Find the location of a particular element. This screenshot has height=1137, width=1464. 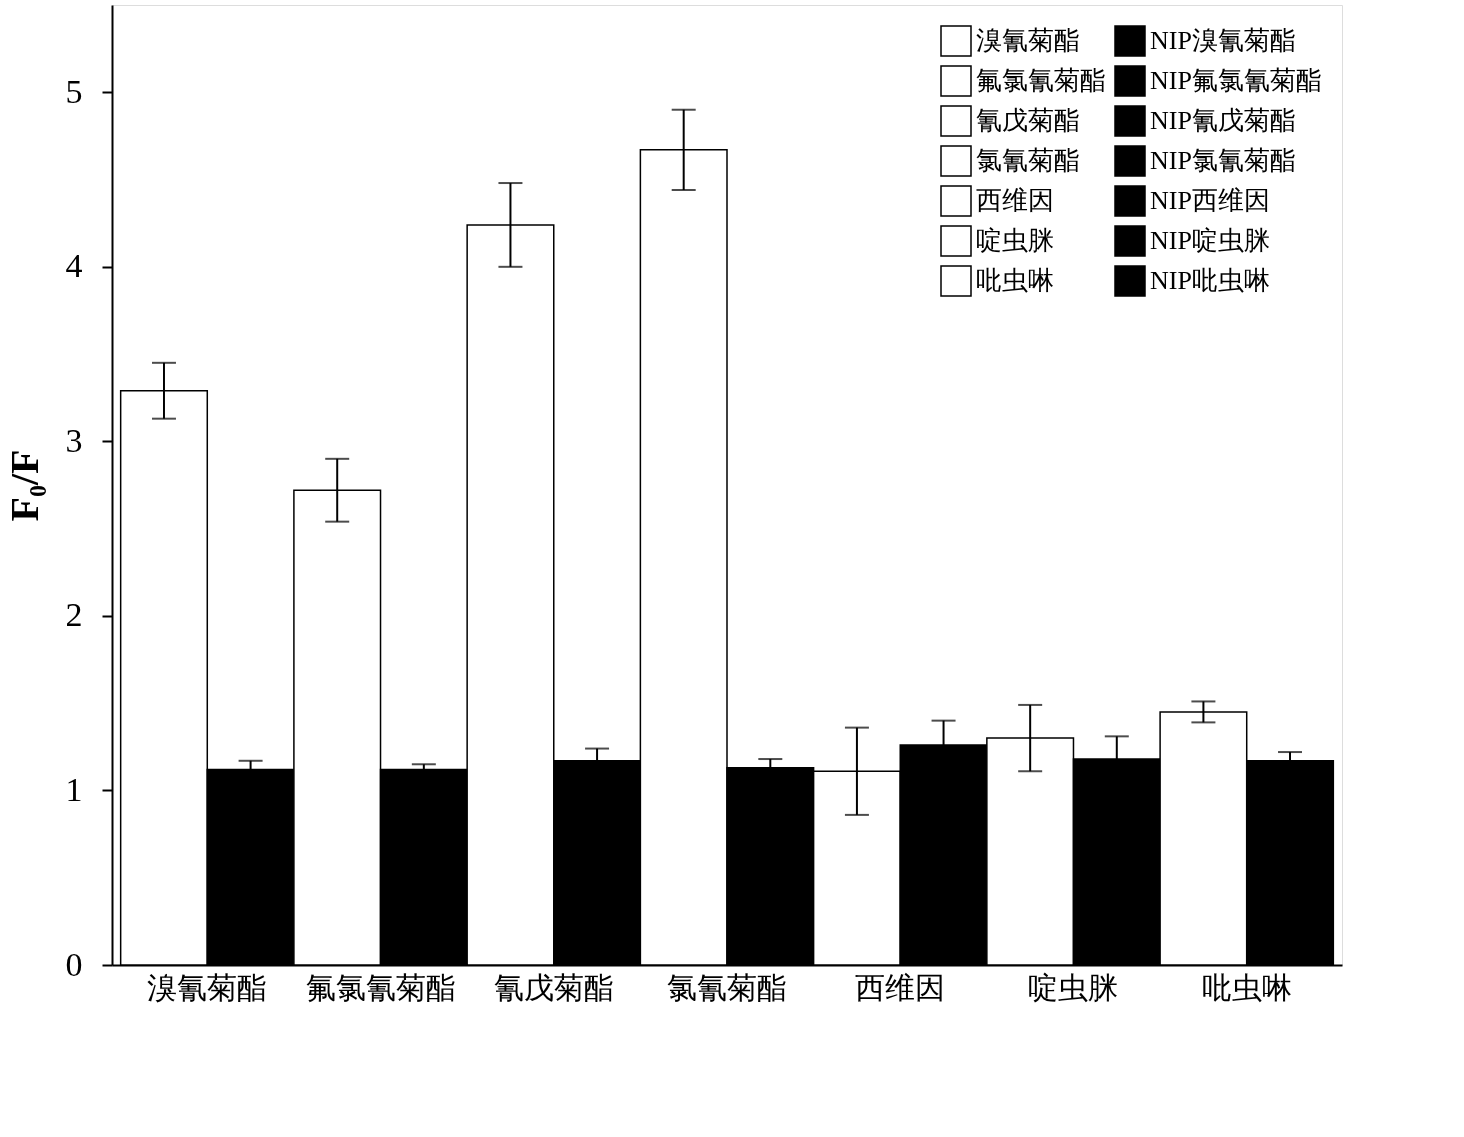

x-tick-label: 吡虫啉 is located at coordinates (1246, 987).